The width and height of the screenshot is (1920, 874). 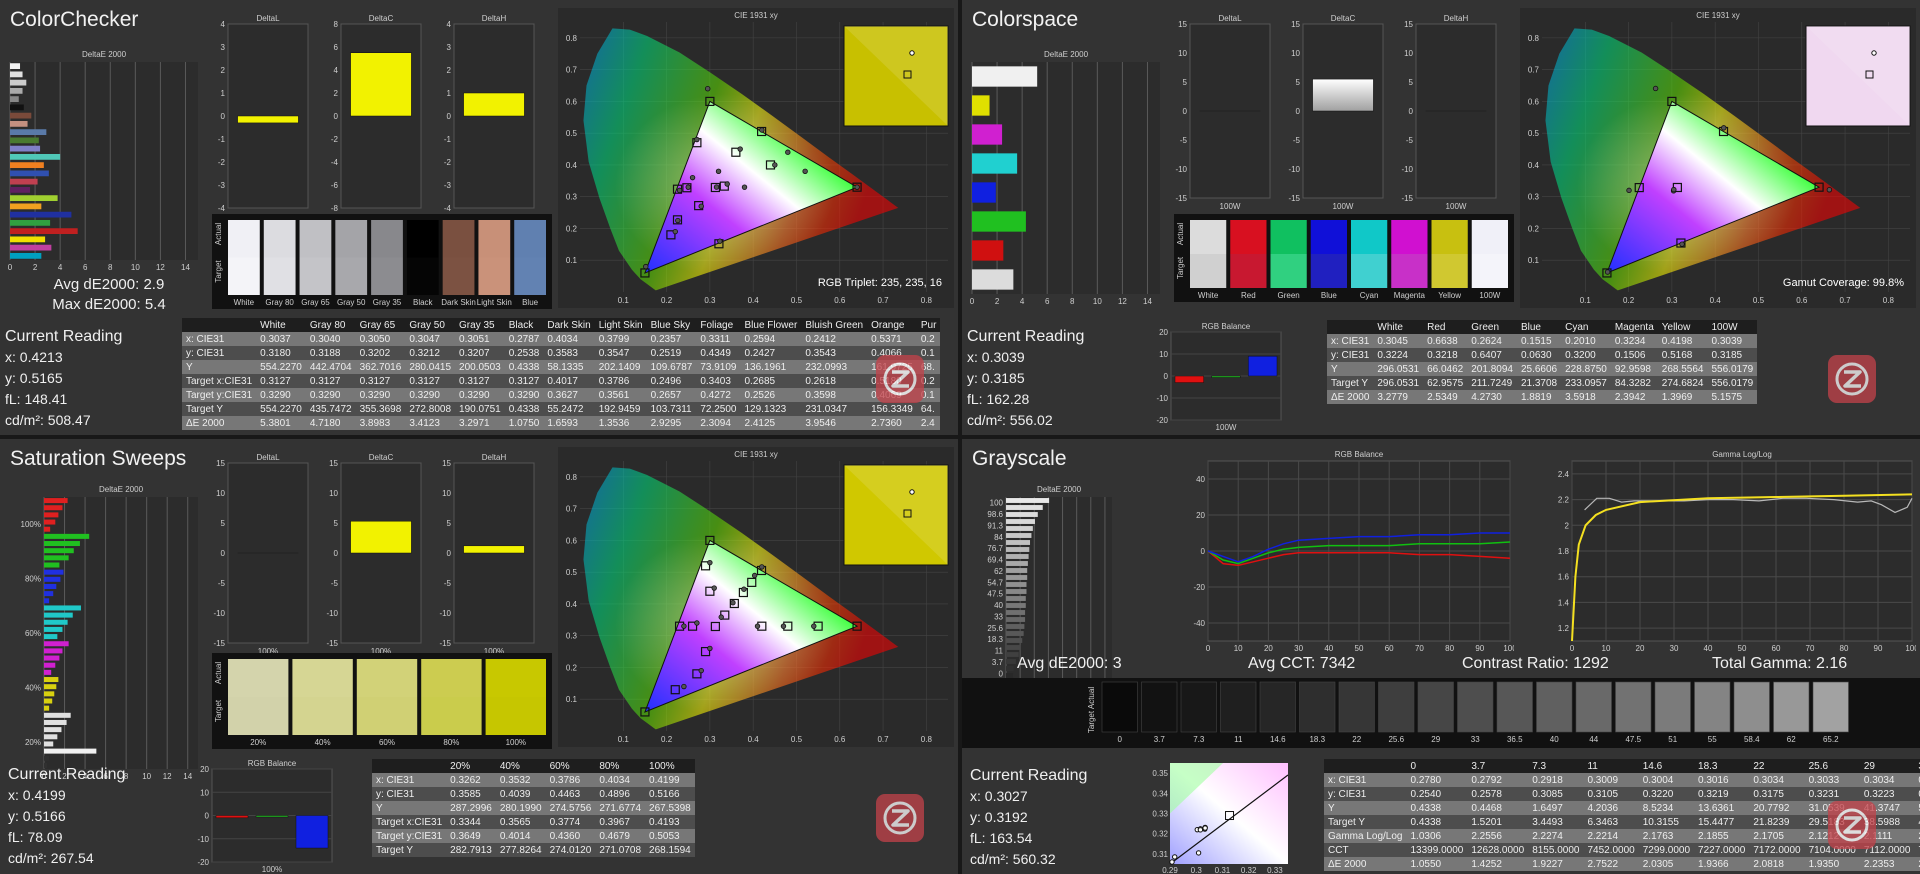 What do you see at coordinates (667, 739) in the screenshot?
I see `x-tick-label: 0.2` at bounding box center [667, 739].